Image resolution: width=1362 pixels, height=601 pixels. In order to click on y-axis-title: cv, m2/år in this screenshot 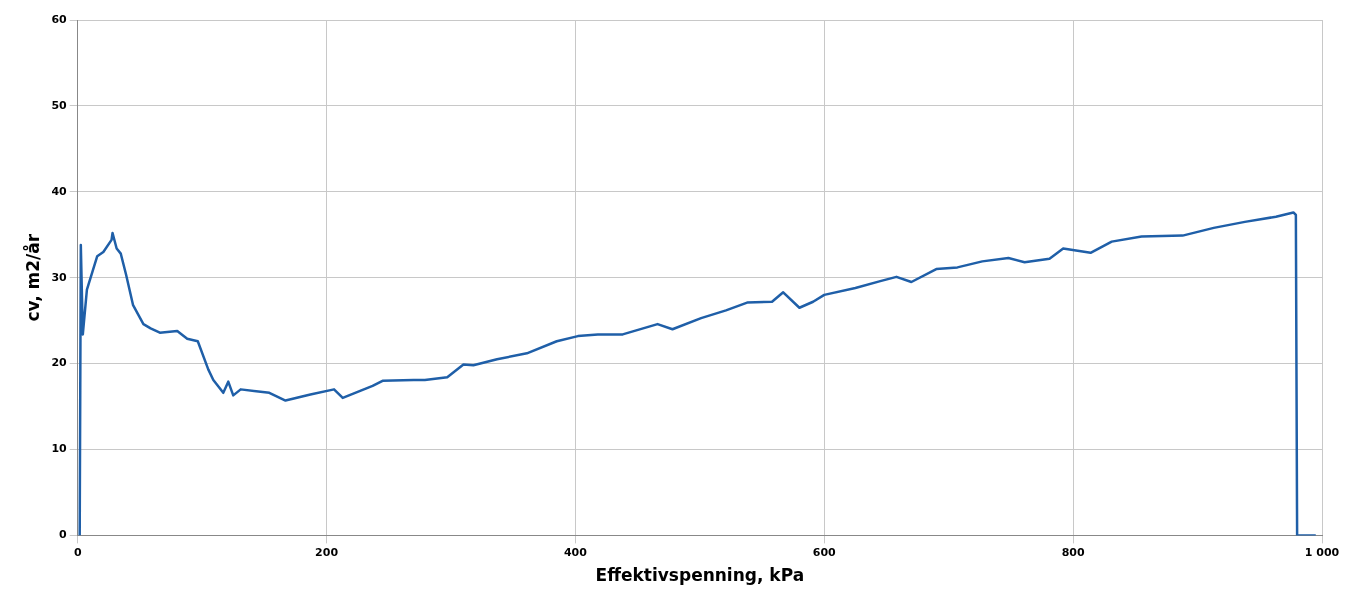, I will do `click(32, 277)`.